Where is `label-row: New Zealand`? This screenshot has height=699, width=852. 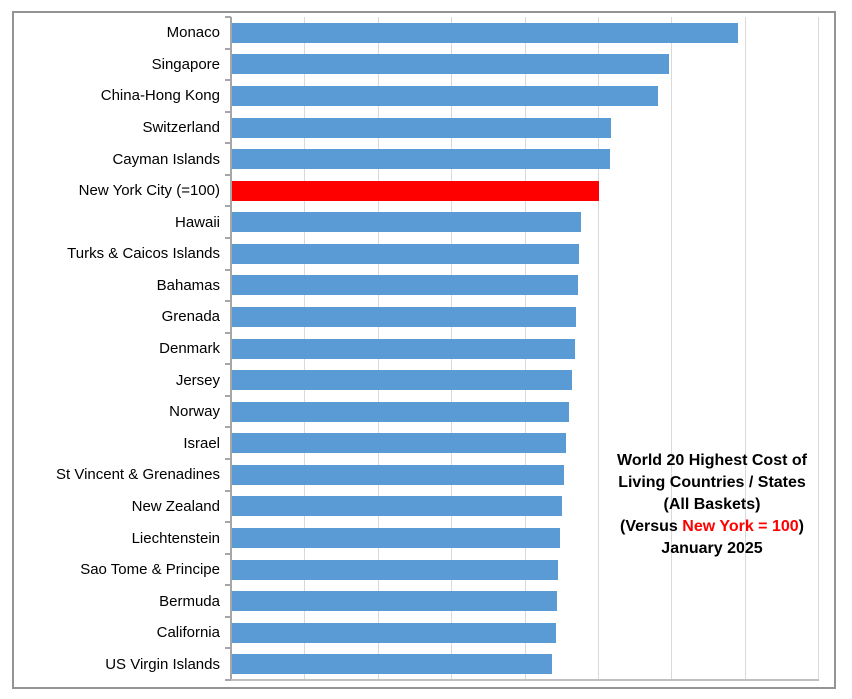 label-row: New Zealand is located at coordinates (117, 507).